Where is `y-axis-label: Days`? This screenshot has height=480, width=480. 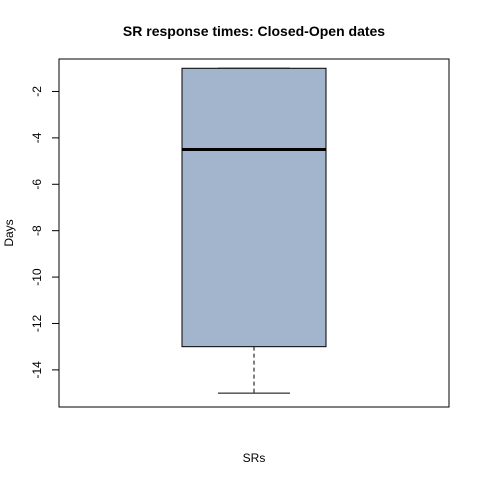
y-axis-label: Days is located at coordinates (9, 232).